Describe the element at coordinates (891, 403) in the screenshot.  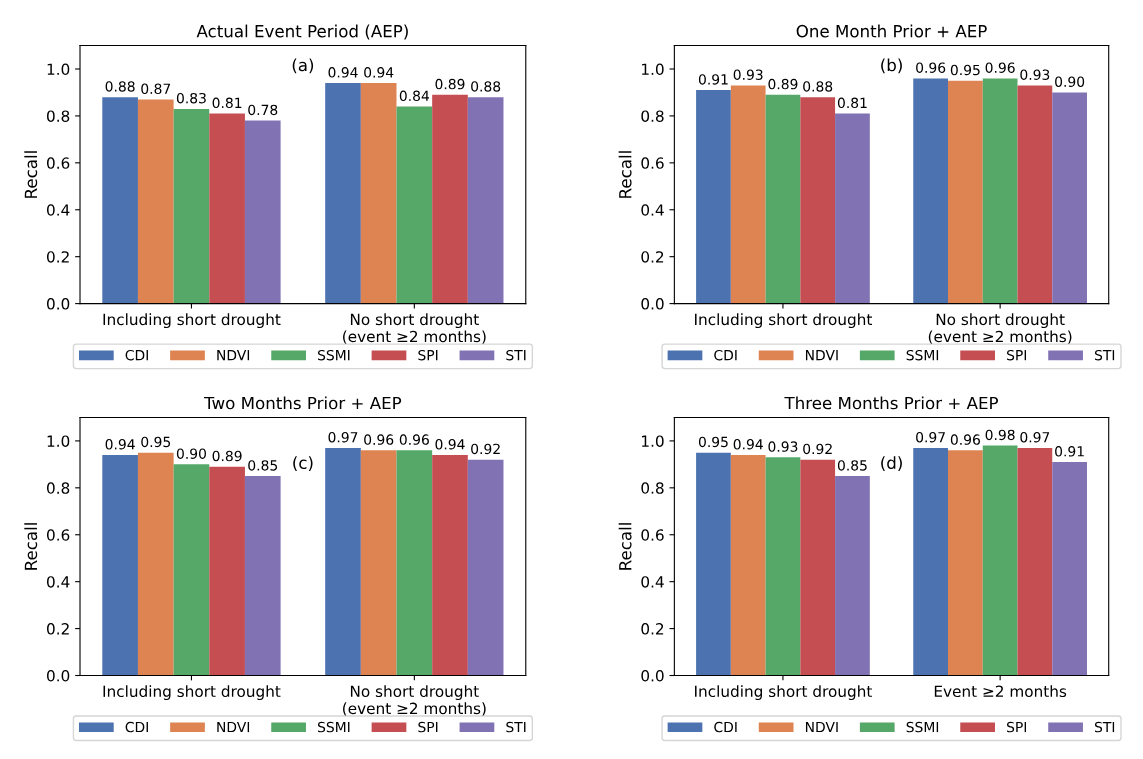
I see `chart-title: Three Months Prior + AEP` at that location.